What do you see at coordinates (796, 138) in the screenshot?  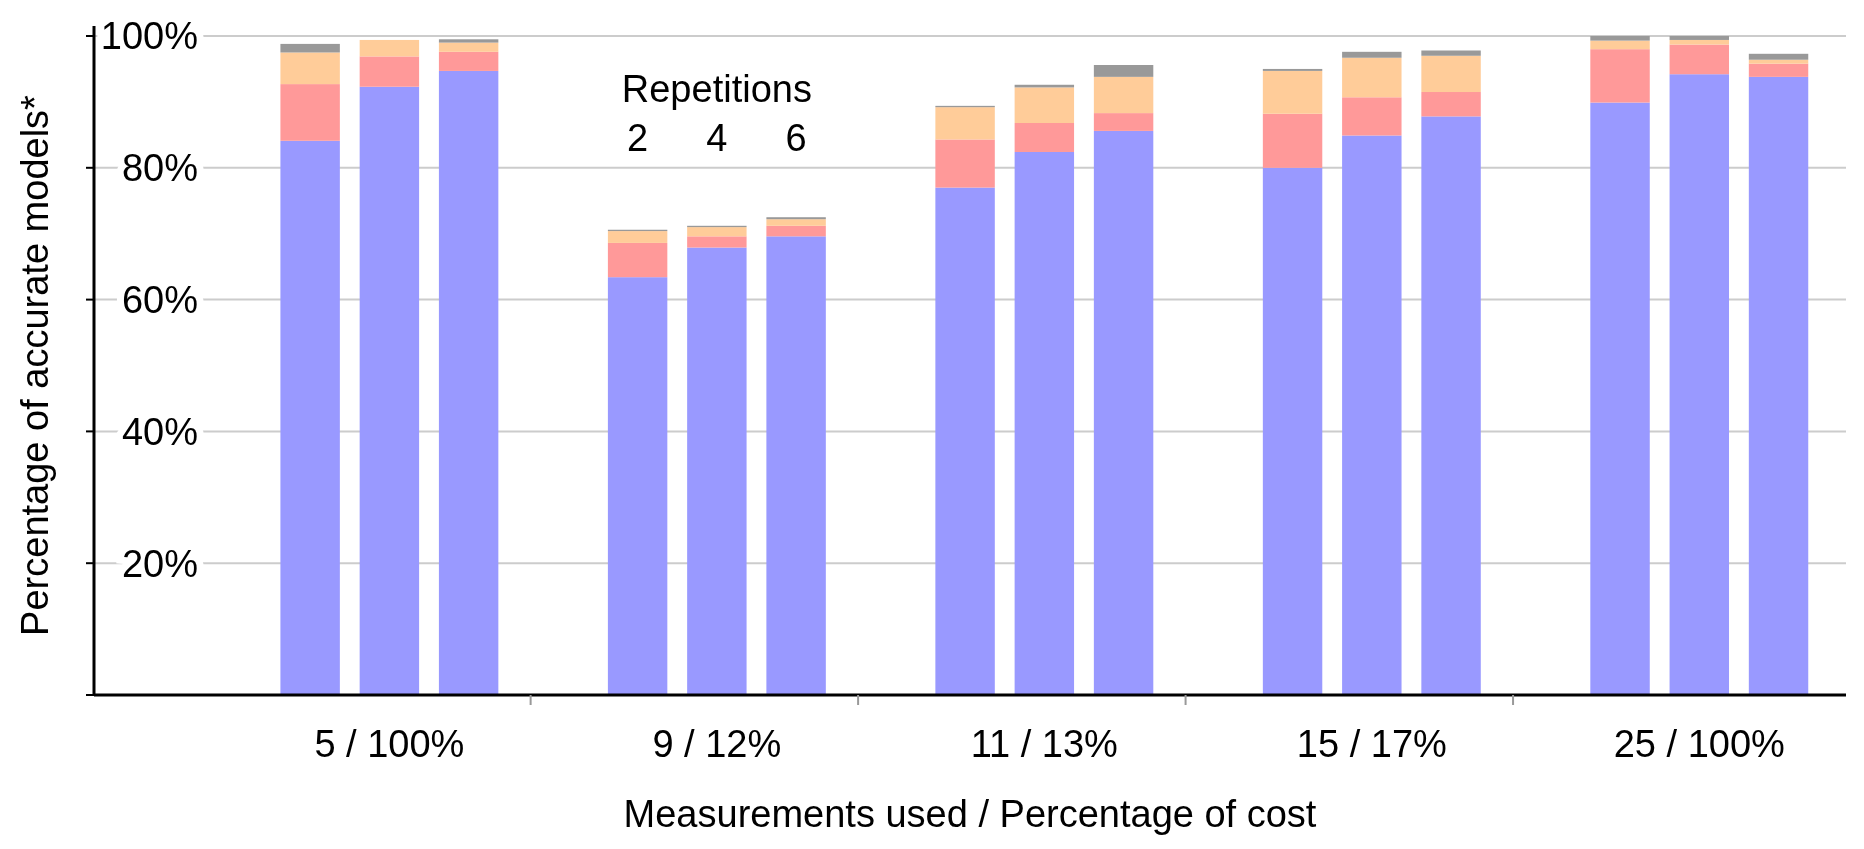 I see `annotation: 6` at bounding box center [796, 138].